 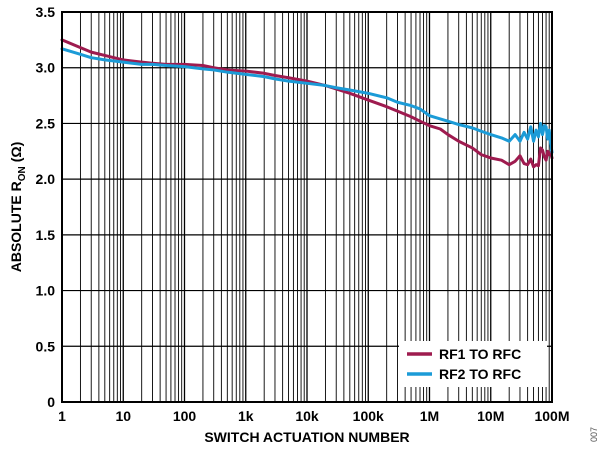 What do you see at coordinates (46, 123) in the screenshot?
I see `y-tick-label: 2.5` at bounding box center [46, 123].